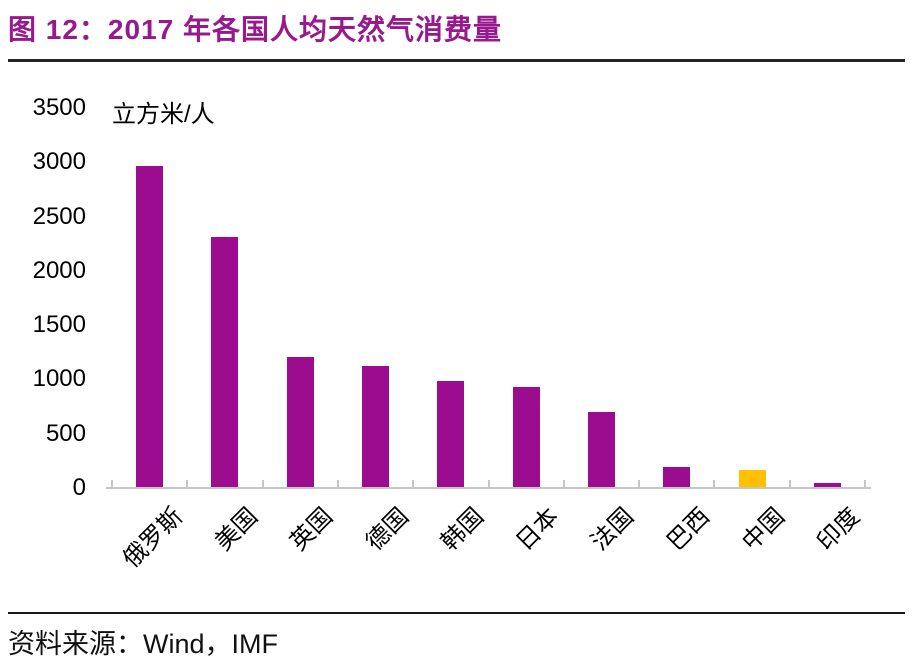 The height and width of the screenshot is (671, 919). Describe the element at coordinates (387, 529) in the screenshot. I see `x-axis-label: 德国` at that location.